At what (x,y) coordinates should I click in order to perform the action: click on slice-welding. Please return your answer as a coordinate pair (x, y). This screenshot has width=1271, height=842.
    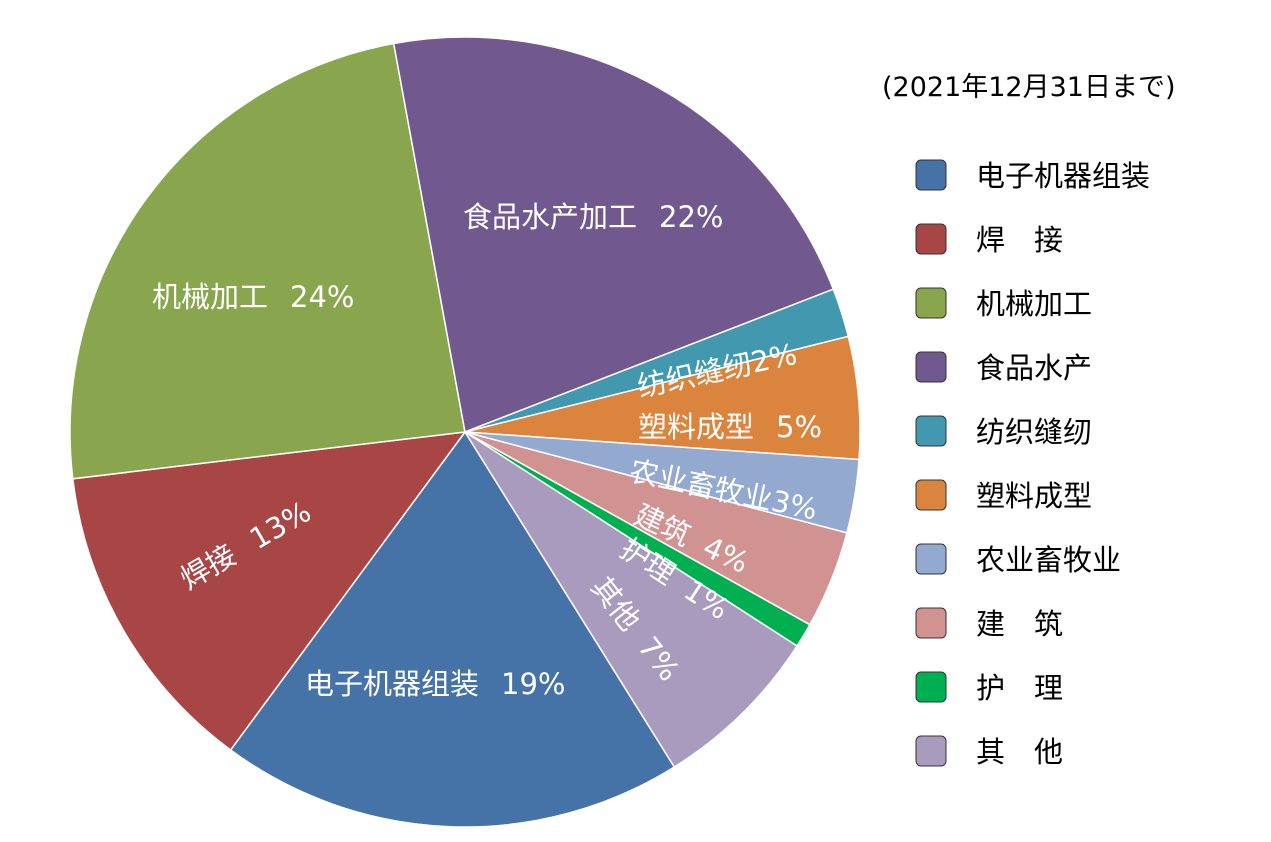
    Looking at the image, I should click on (269, 591).